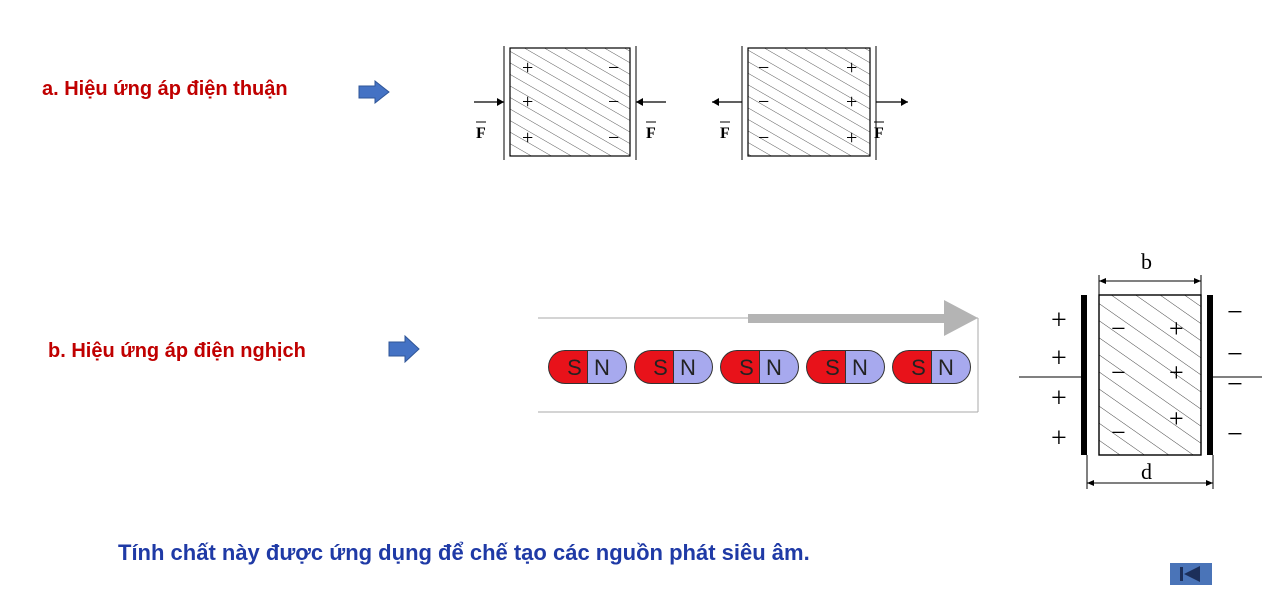 The image size is (1262, 590). Describe the element at coordinates (1176, 328) in the screenshot. I see `inner-plus-1: +` at that location.